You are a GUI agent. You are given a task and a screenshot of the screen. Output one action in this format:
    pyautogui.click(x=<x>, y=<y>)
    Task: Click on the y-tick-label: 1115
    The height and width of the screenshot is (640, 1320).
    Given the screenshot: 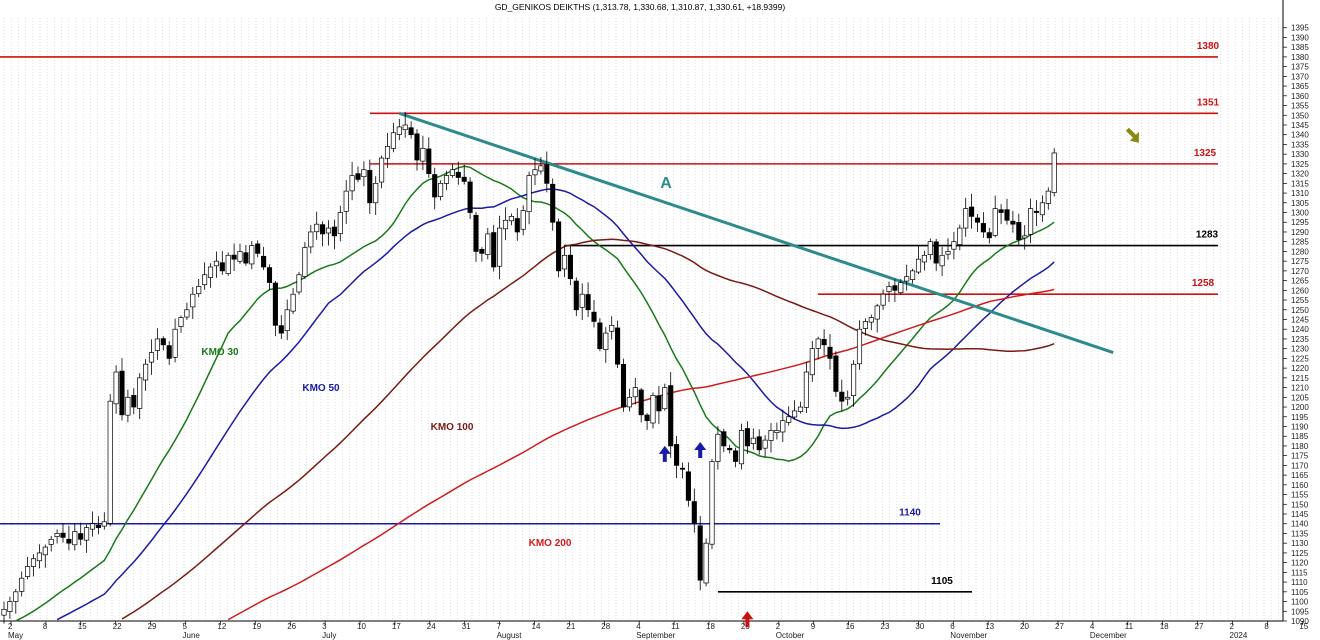 What is the action you would take?
    pyautogui.click(x=1299, y=572)
    